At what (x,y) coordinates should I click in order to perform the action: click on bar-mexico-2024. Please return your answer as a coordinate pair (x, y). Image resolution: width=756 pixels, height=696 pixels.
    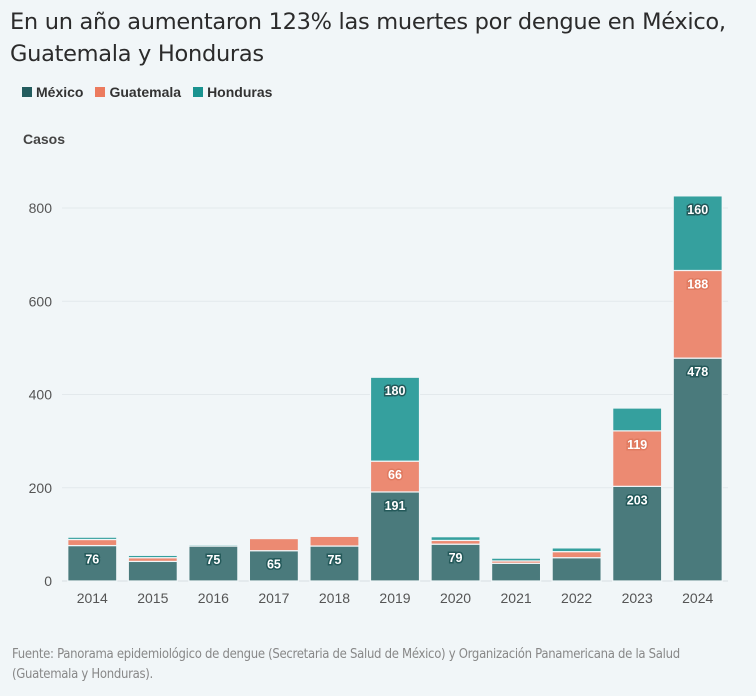
    Looking at the image, I should click on (697, 469).